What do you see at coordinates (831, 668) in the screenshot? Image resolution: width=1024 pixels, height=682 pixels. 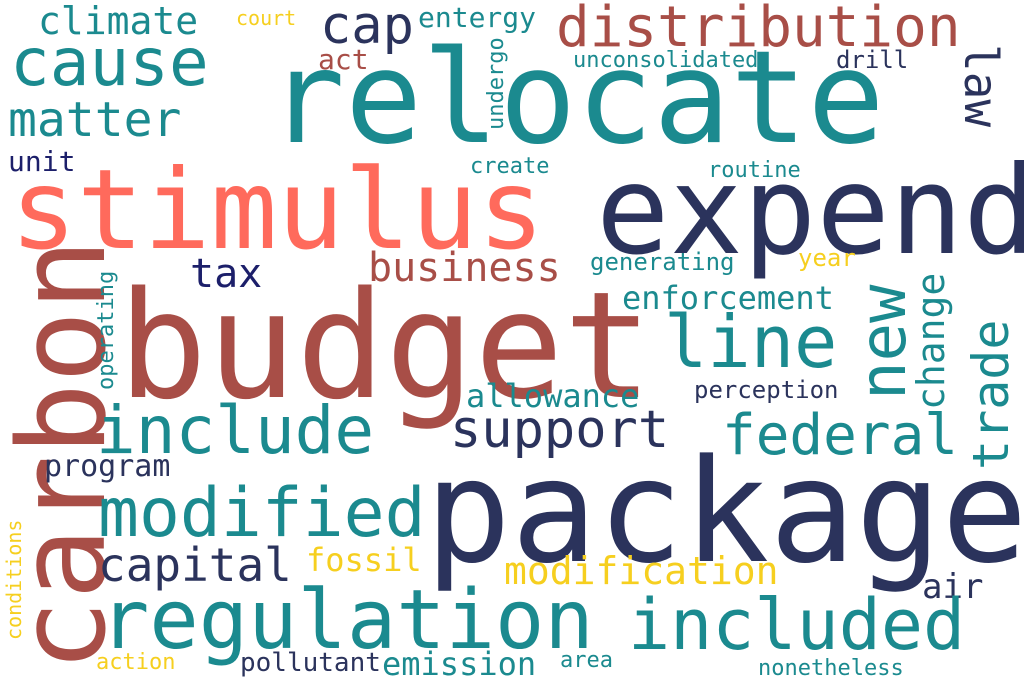 I see `word-nonetheless: nonetheless` at bounding box center [831, 668].